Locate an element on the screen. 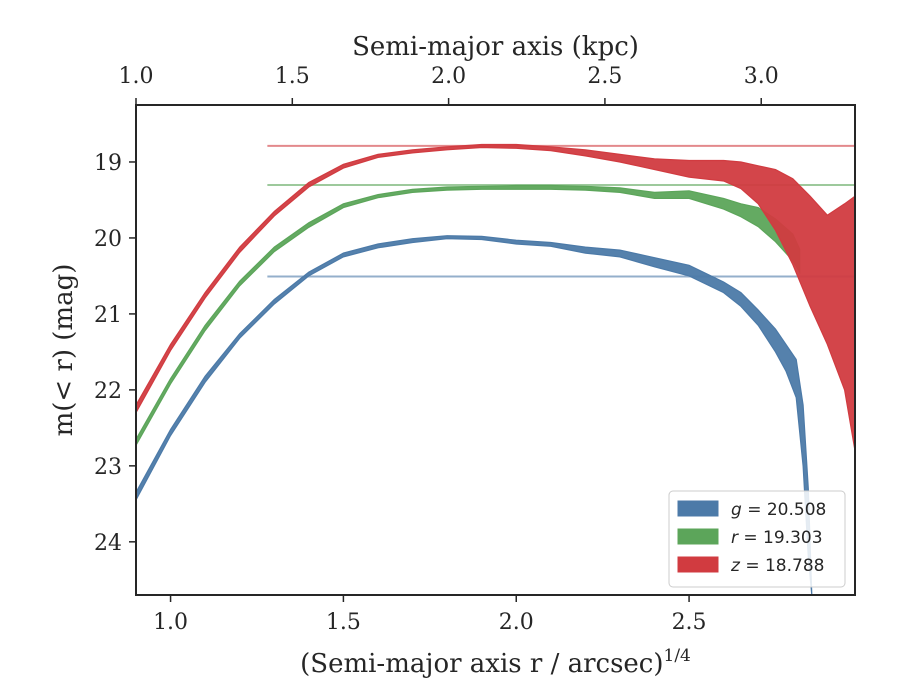 The width and height of the screenshot is (900, 700). x-tick-label: 2.0 is located at coordinates (516, 622).